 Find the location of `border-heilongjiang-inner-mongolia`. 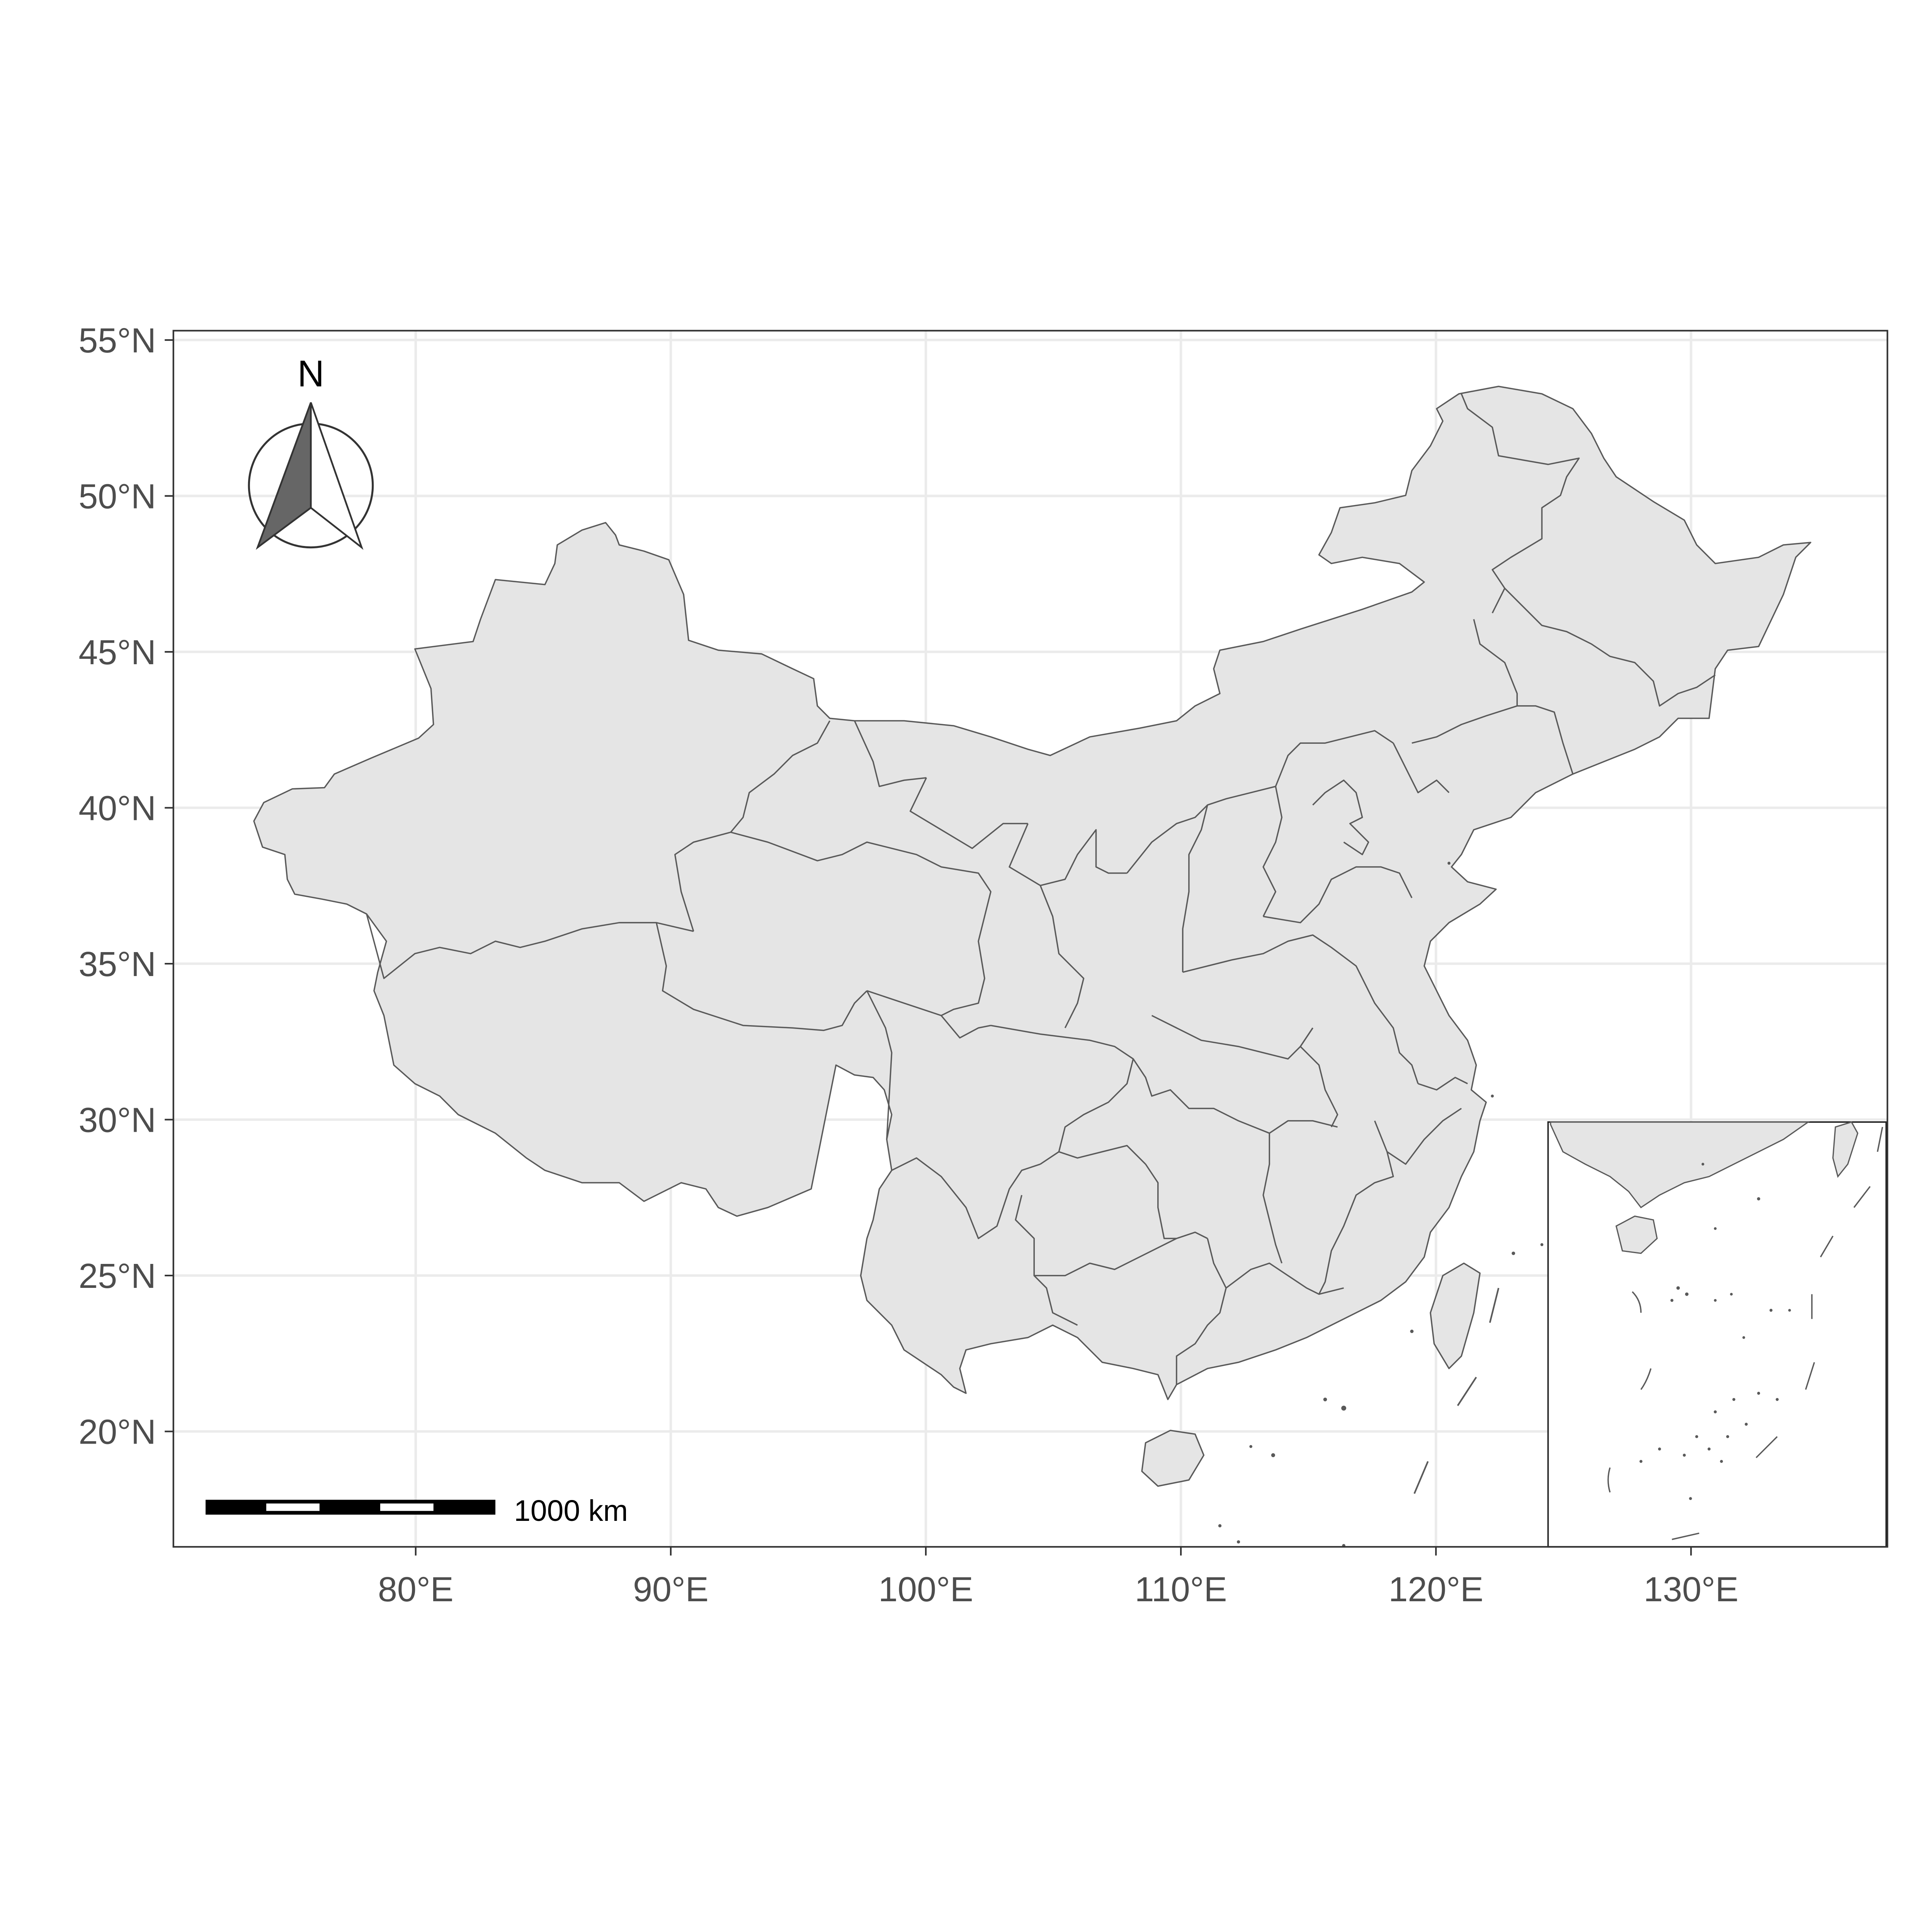

border-heilongjiang-inner-mongolia is located at coordinates (1520, 503).